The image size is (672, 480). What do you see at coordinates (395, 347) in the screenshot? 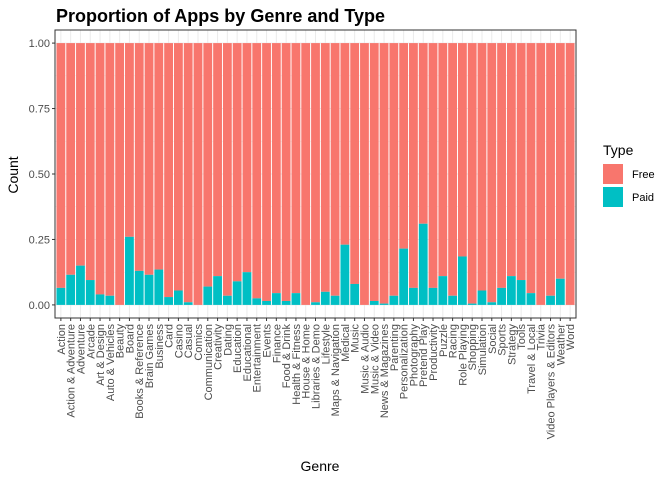
I see `x-tick-label: Parenting` at bounding box center [395, 347].